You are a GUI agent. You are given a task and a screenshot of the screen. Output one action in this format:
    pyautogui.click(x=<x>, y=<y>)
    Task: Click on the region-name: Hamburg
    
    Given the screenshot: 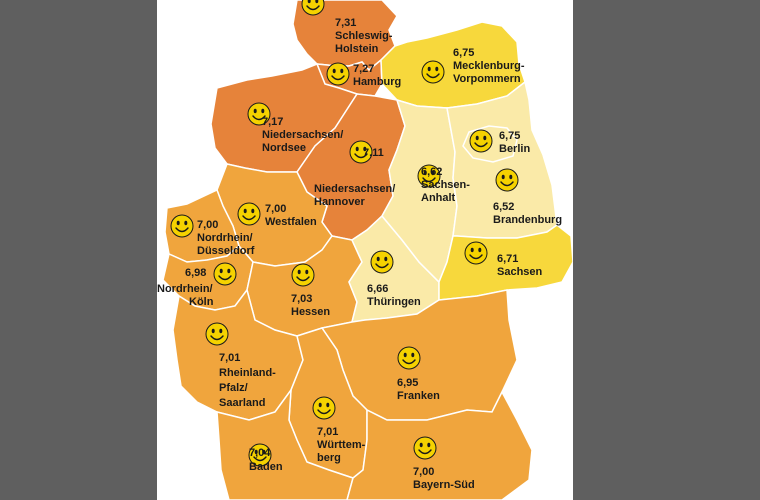 What is the action you would take?
    pyautogui.click(x=377, y=82)
    